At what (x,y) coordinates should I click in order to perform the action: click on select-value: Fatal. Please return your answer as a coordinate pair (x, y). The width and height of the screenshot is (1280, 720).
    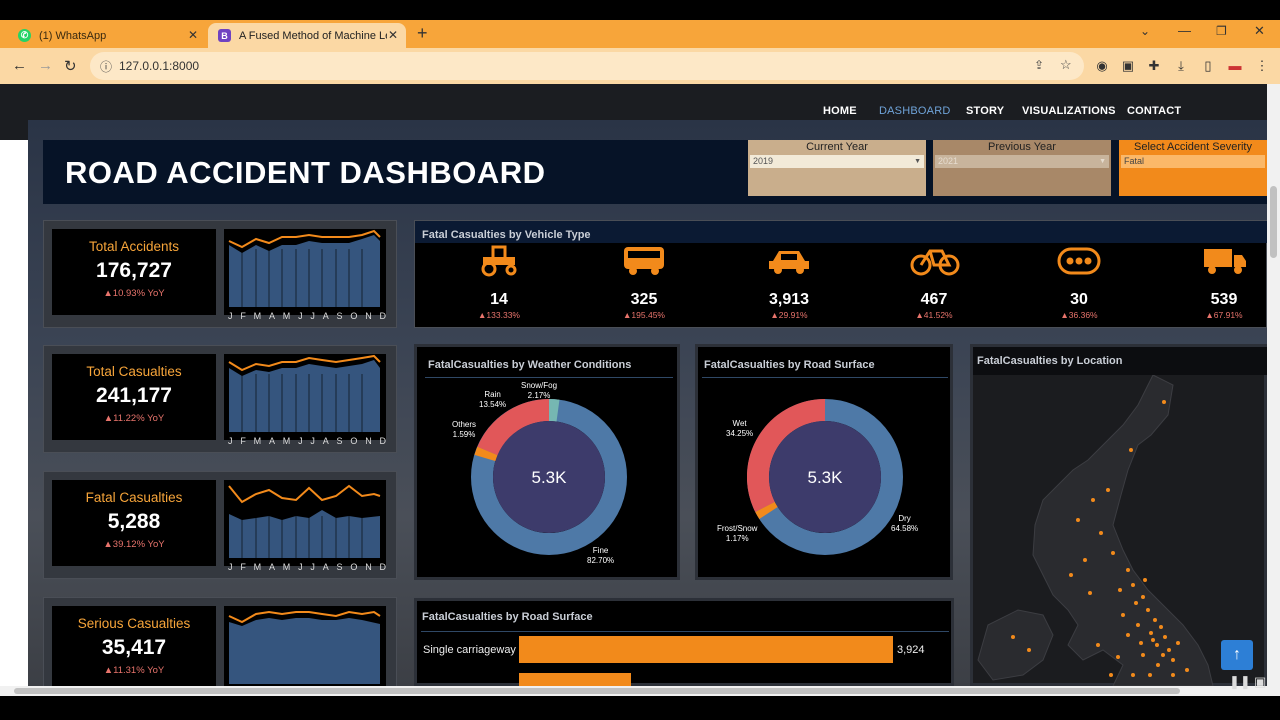
    Looking at the image, I should click on (1134, 161).